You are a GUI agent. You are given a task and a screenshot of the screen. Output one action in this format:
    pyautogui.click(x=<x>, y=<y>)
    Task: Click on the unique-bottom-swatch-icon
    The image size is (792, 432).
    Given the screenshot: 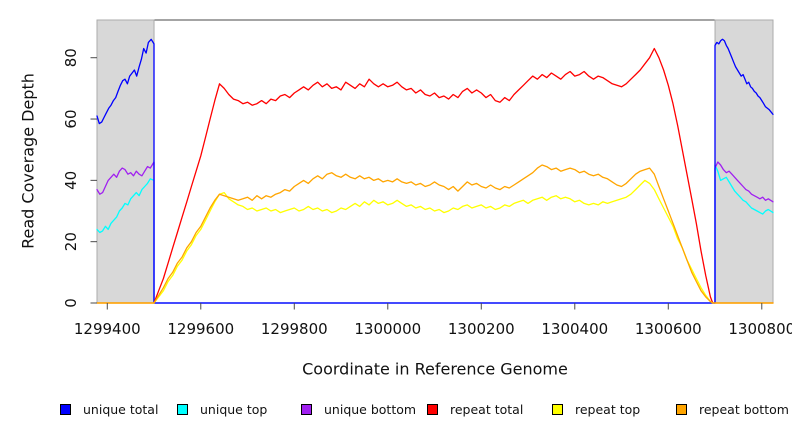 What is the action you would take?
    pyautogui.click(x=306, y=409)
    